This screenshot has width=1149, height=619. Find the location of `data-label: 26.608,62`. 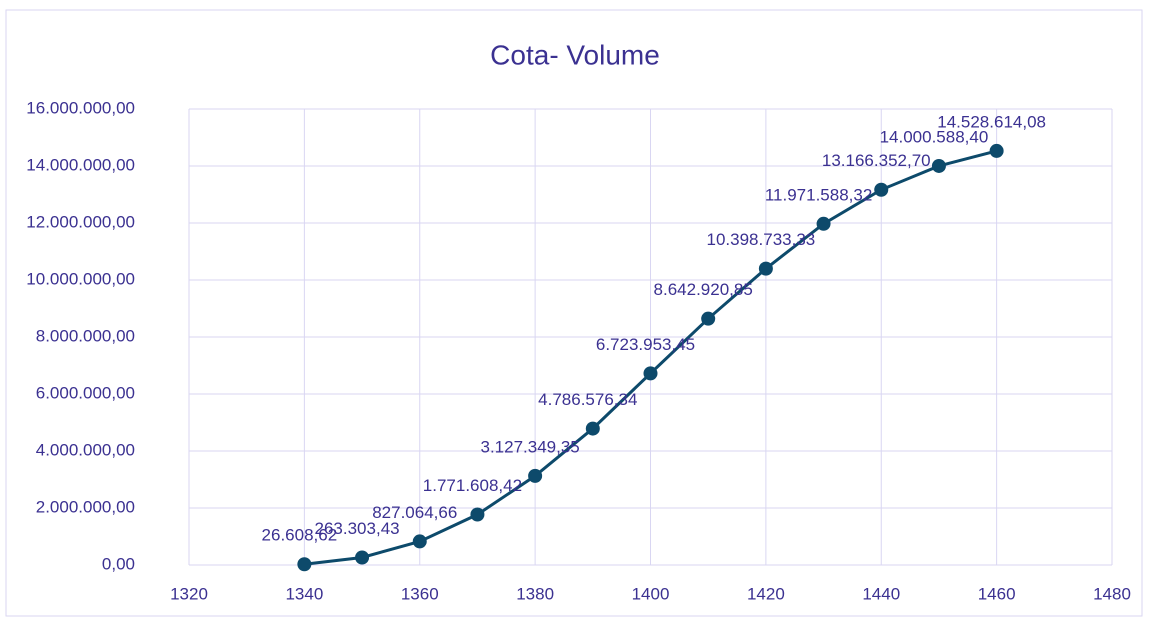

data-label: 26.608,62 is located at coordinates (300, 535).